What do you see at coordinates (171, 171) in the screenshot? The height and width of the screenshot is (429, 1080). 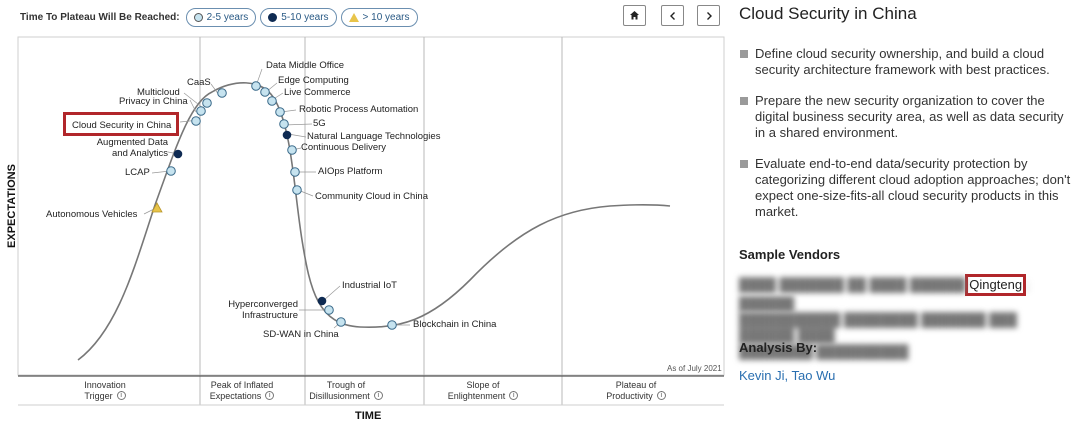 I see `marker-lcap` at bounding box center [171, 171].